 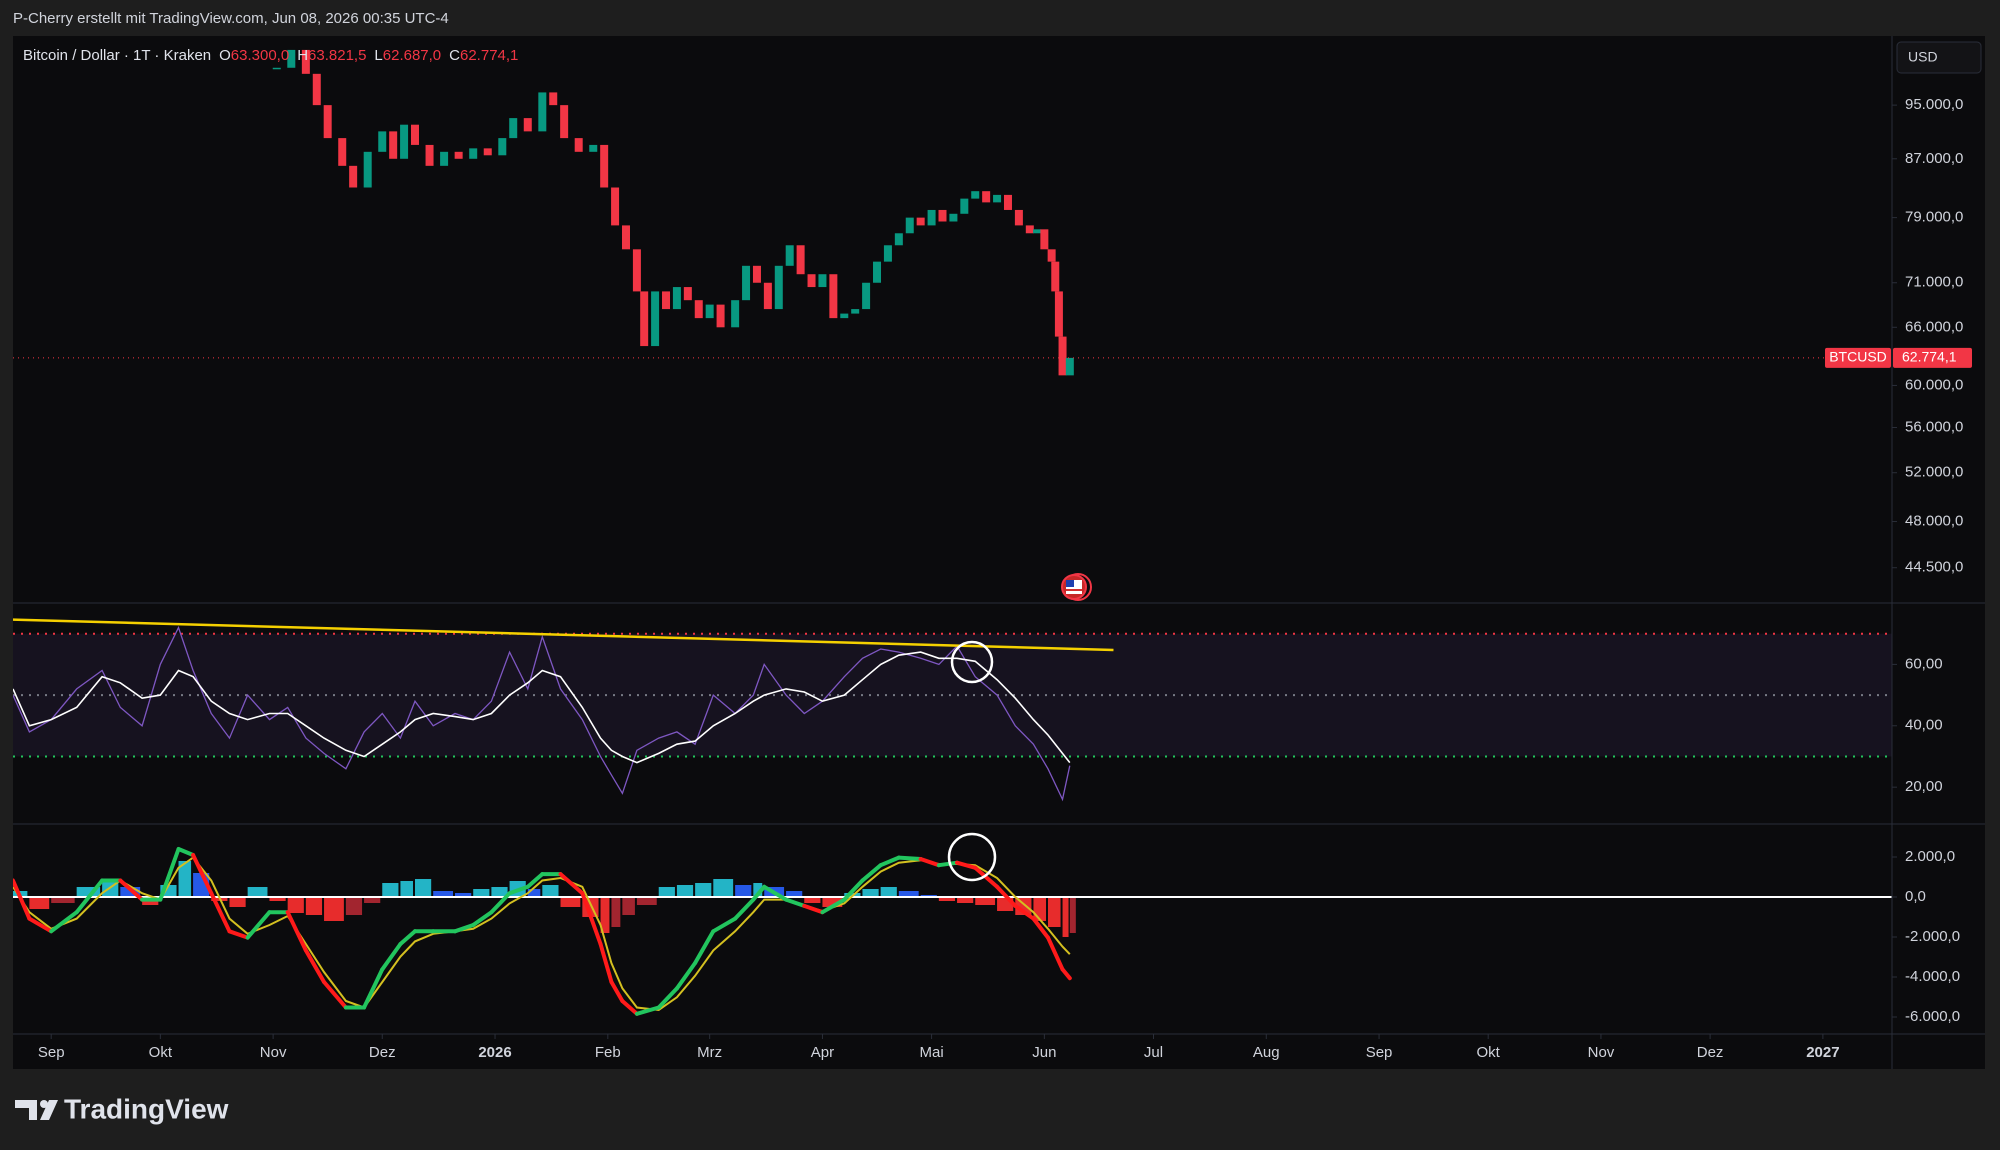 What do you see at coordinates (1924, 725) in the screenshot?
I see `y-tick-label: 40,00` at bounding box center [1924, 725].